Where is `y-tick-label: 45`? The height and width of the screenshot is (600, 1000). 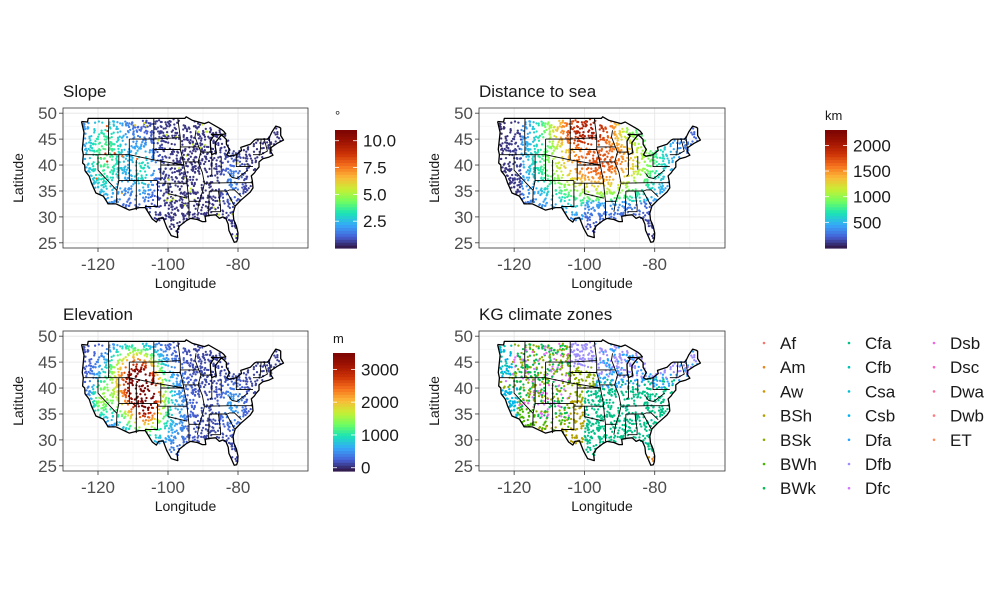 y-tick-label: 45 is located at coordinates (47, 362).